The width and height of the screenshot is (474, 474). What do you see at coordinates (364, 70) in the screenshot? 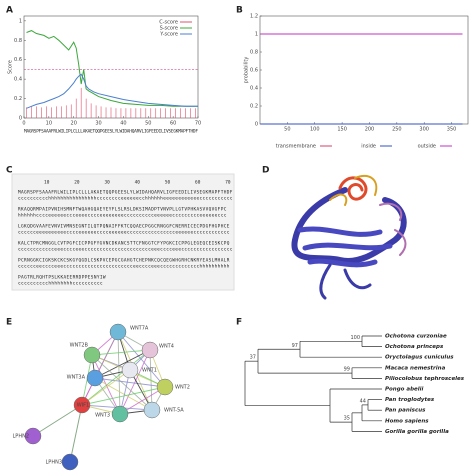
I see `plot-frame` at bounding box center [364, 70].